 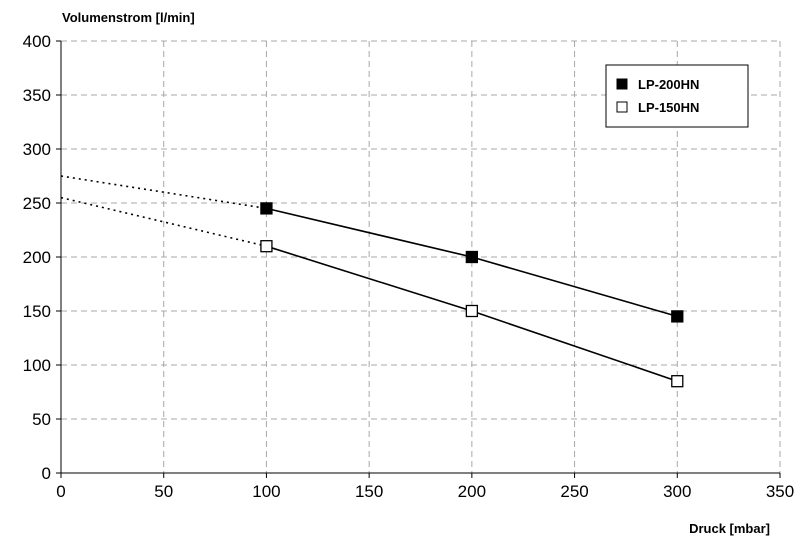 What do you see at coordinates (37, 41) in the screenshot?
I see `y-tick-label: 400` at bounding box center [37, 41].